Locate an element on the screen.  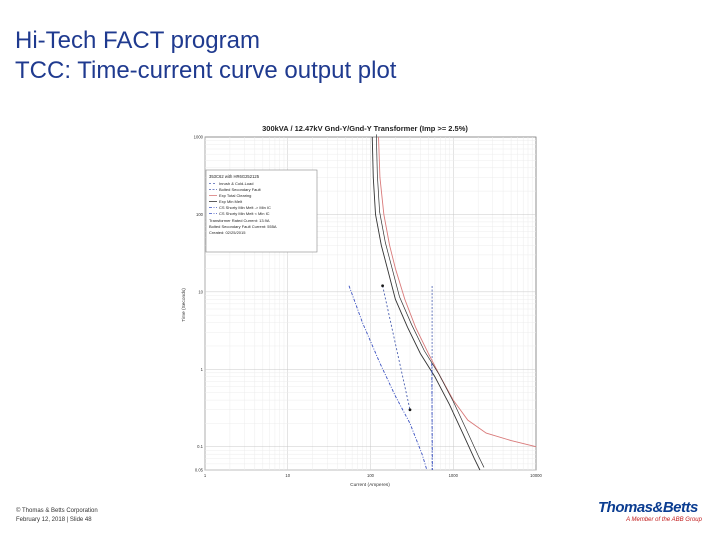
legend-note-1: Bolted Secondary Fault Current: 555A is located at coordinates (243, 226).